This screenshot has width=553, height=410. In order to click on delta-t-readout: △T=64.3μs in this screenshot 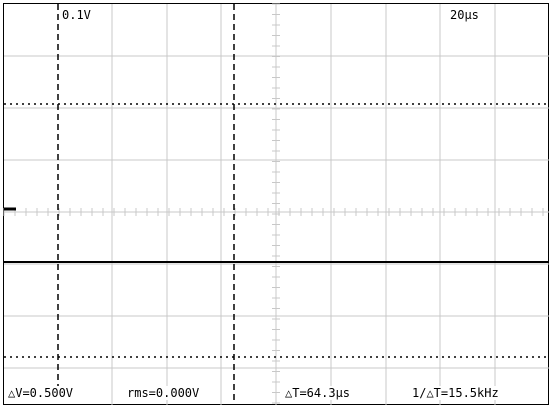, I will do `click(318, 393)`.